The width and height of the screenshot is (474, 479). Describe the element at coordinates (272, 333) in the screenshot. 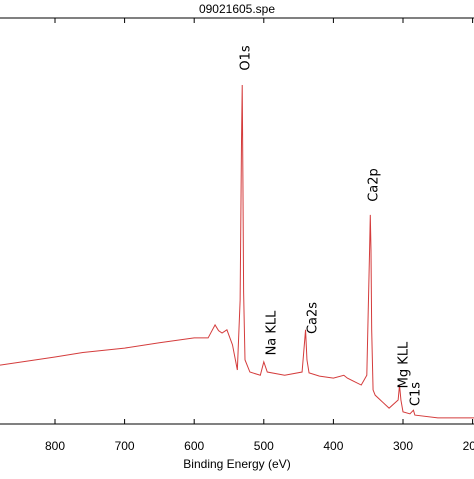

I see `peak-label: Na KLL` at that location.